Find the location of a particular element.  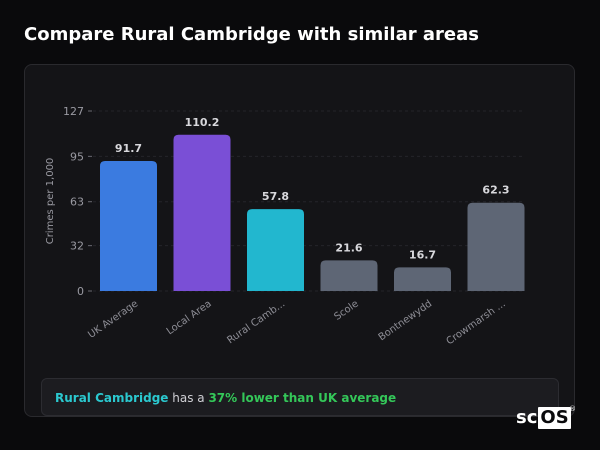

bar-value-label: 91.7 is located at coordinates (128, 148).